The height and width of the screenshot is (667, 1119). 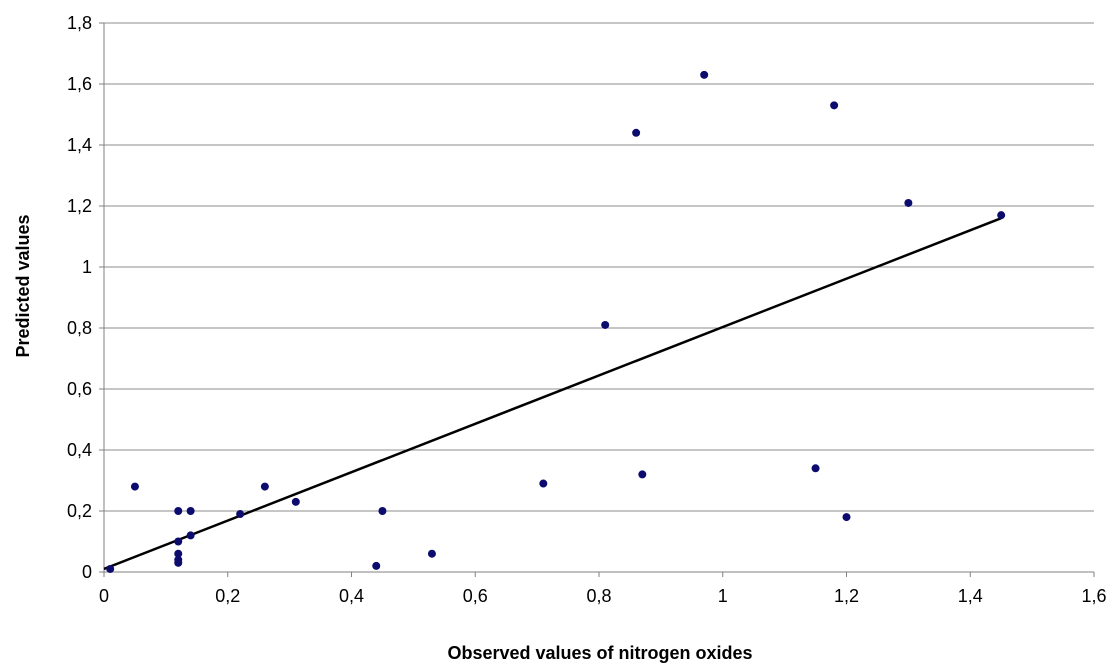 What do you see at coordinates (598, 596) in the screenshot?
I see `x-tick-label: 0,8` at bounding box center [598, 596].